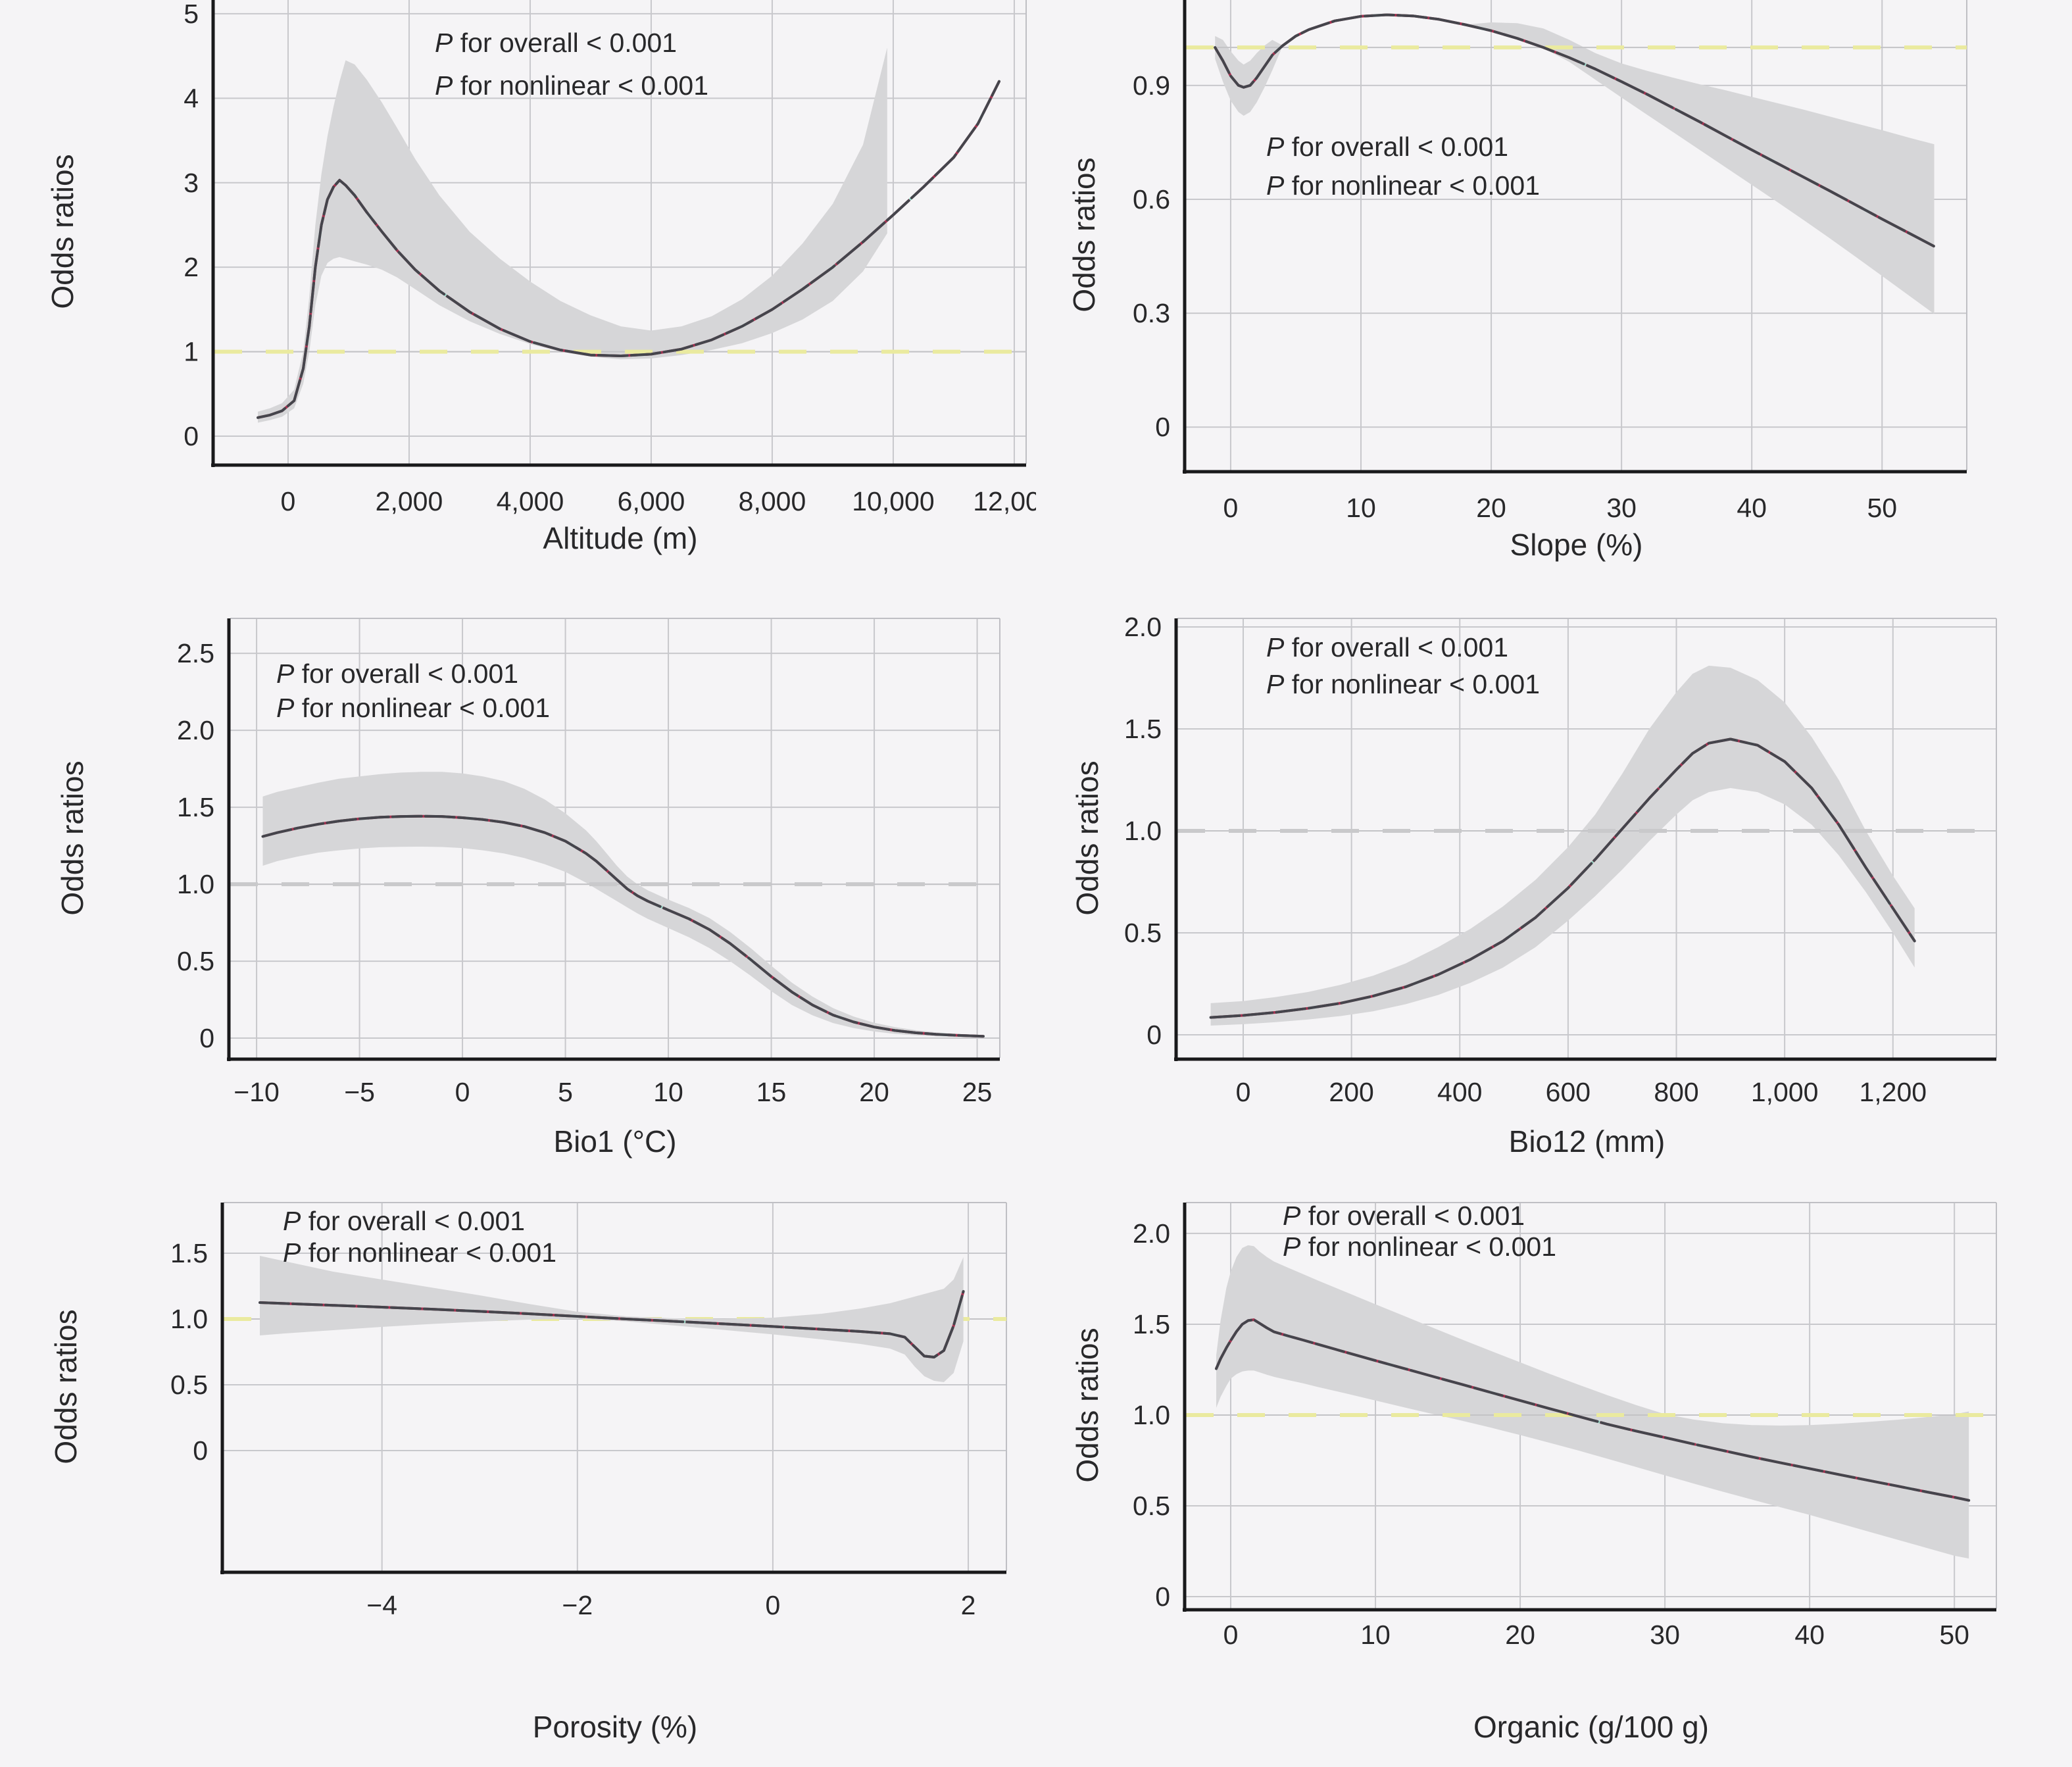 This screenshot has height=1767, width=2072. Describe the element at coordinates (1004, 501) in the screenshot. I see `svg-text: 12,000` at that location.